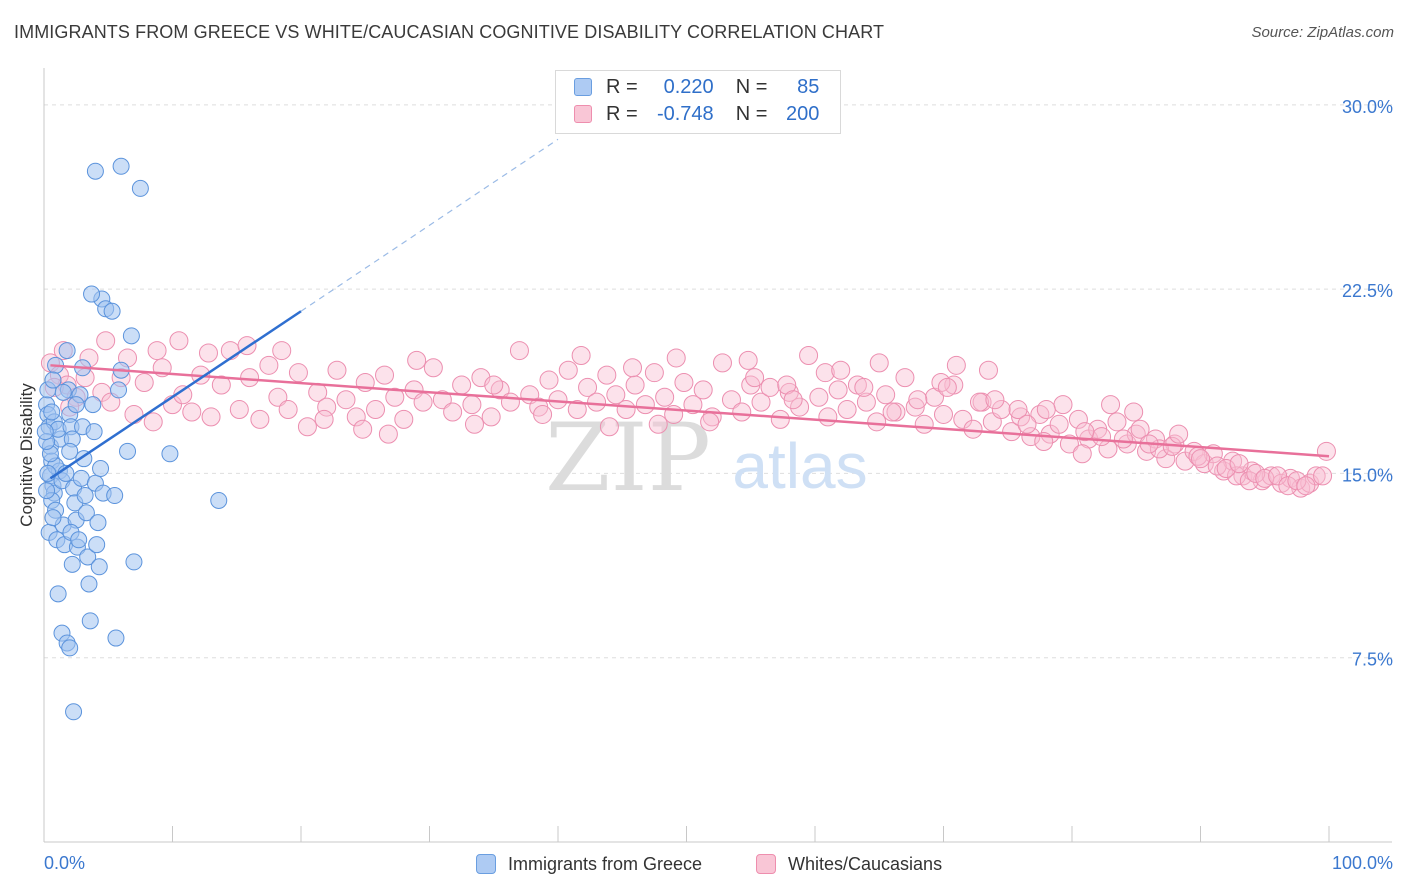  I want to click on watermark-atlas: atlas, so click(799, 466).